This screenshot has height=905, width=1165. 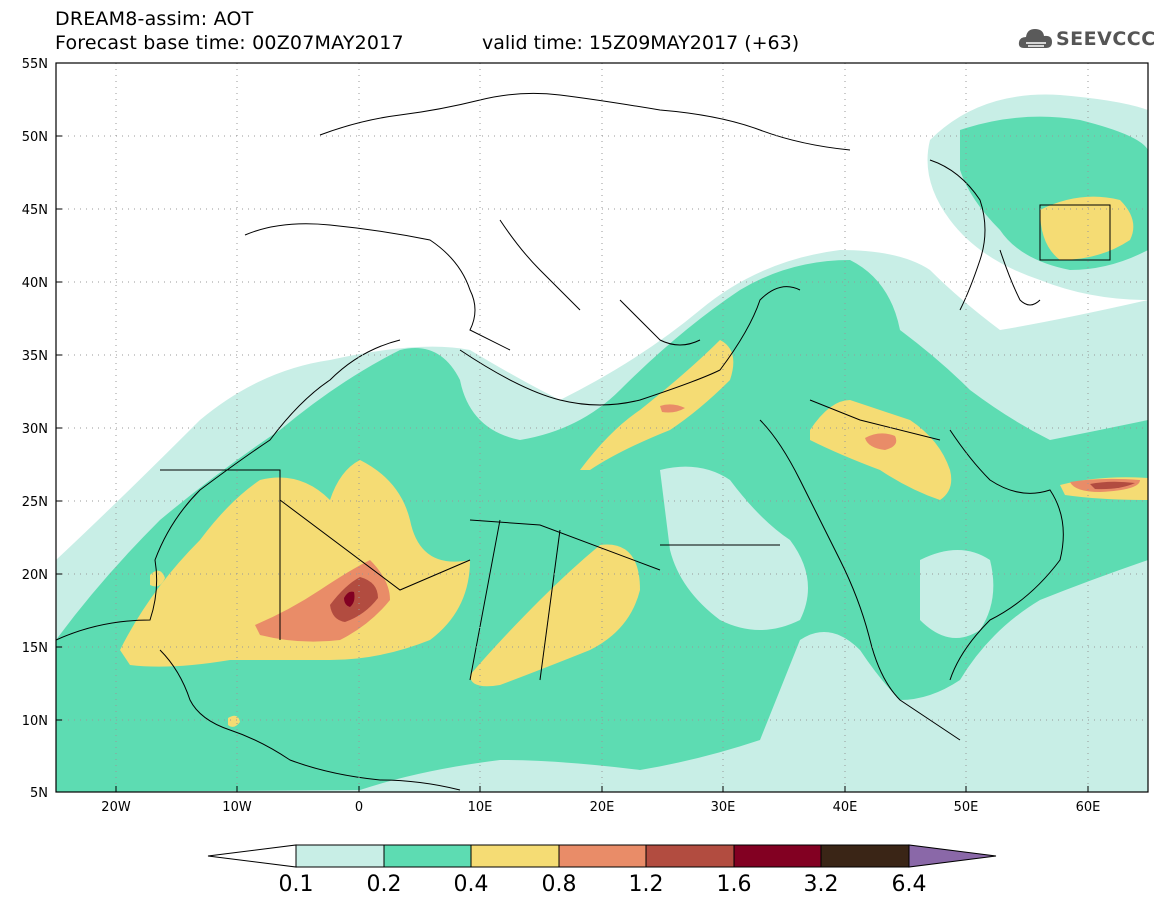 I want to click on lat-label: 50N, so click(x=35, y=137).